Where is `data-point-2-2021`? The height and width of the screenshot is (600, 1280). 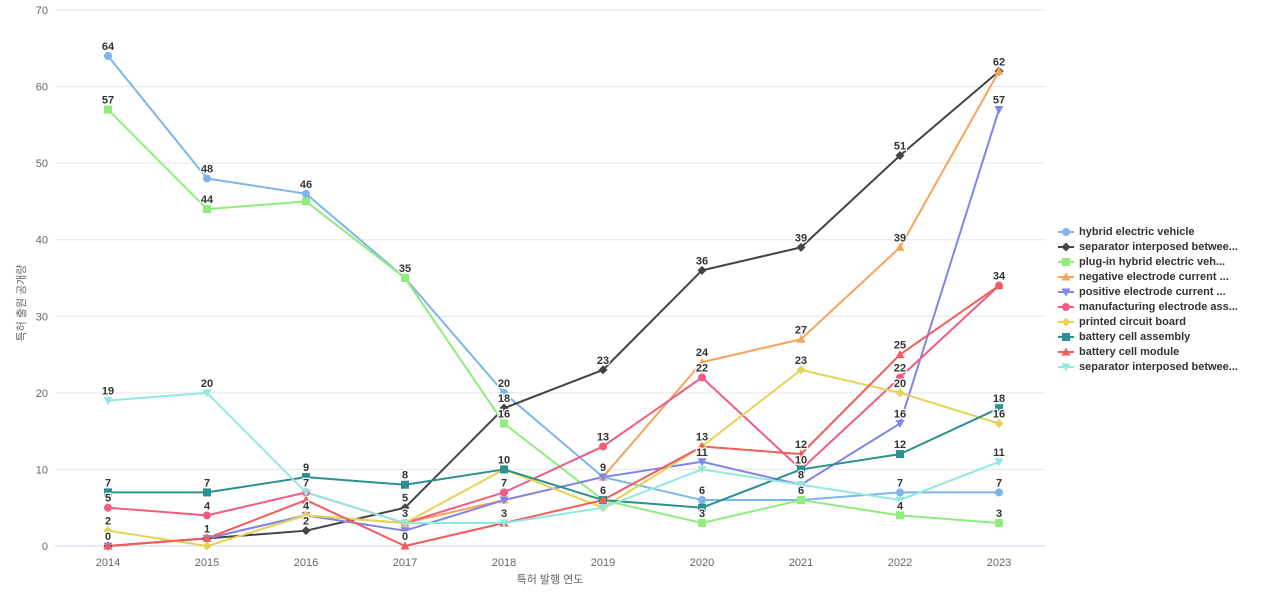
data-point-2-2021 is located at coordinates (801, 500).